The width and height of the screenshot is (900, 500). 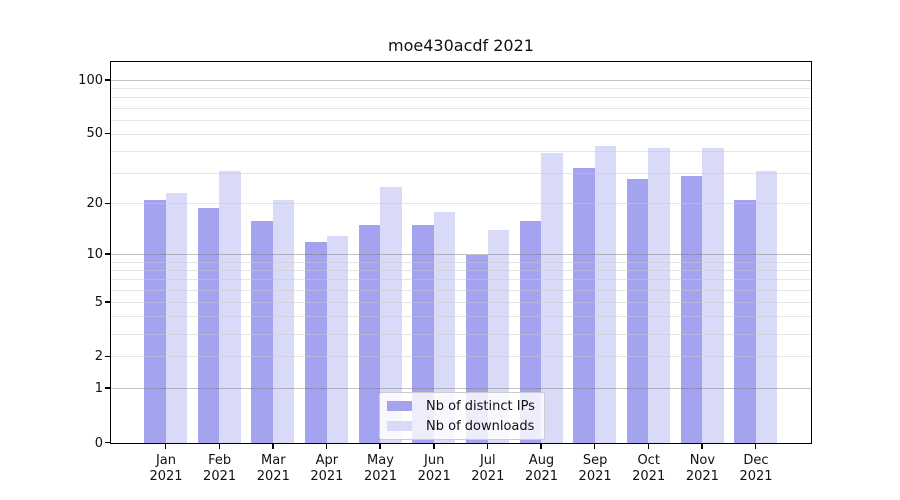 I want to click on x-tick-label-jun: Jun 2021, so click(x=434, y=468).